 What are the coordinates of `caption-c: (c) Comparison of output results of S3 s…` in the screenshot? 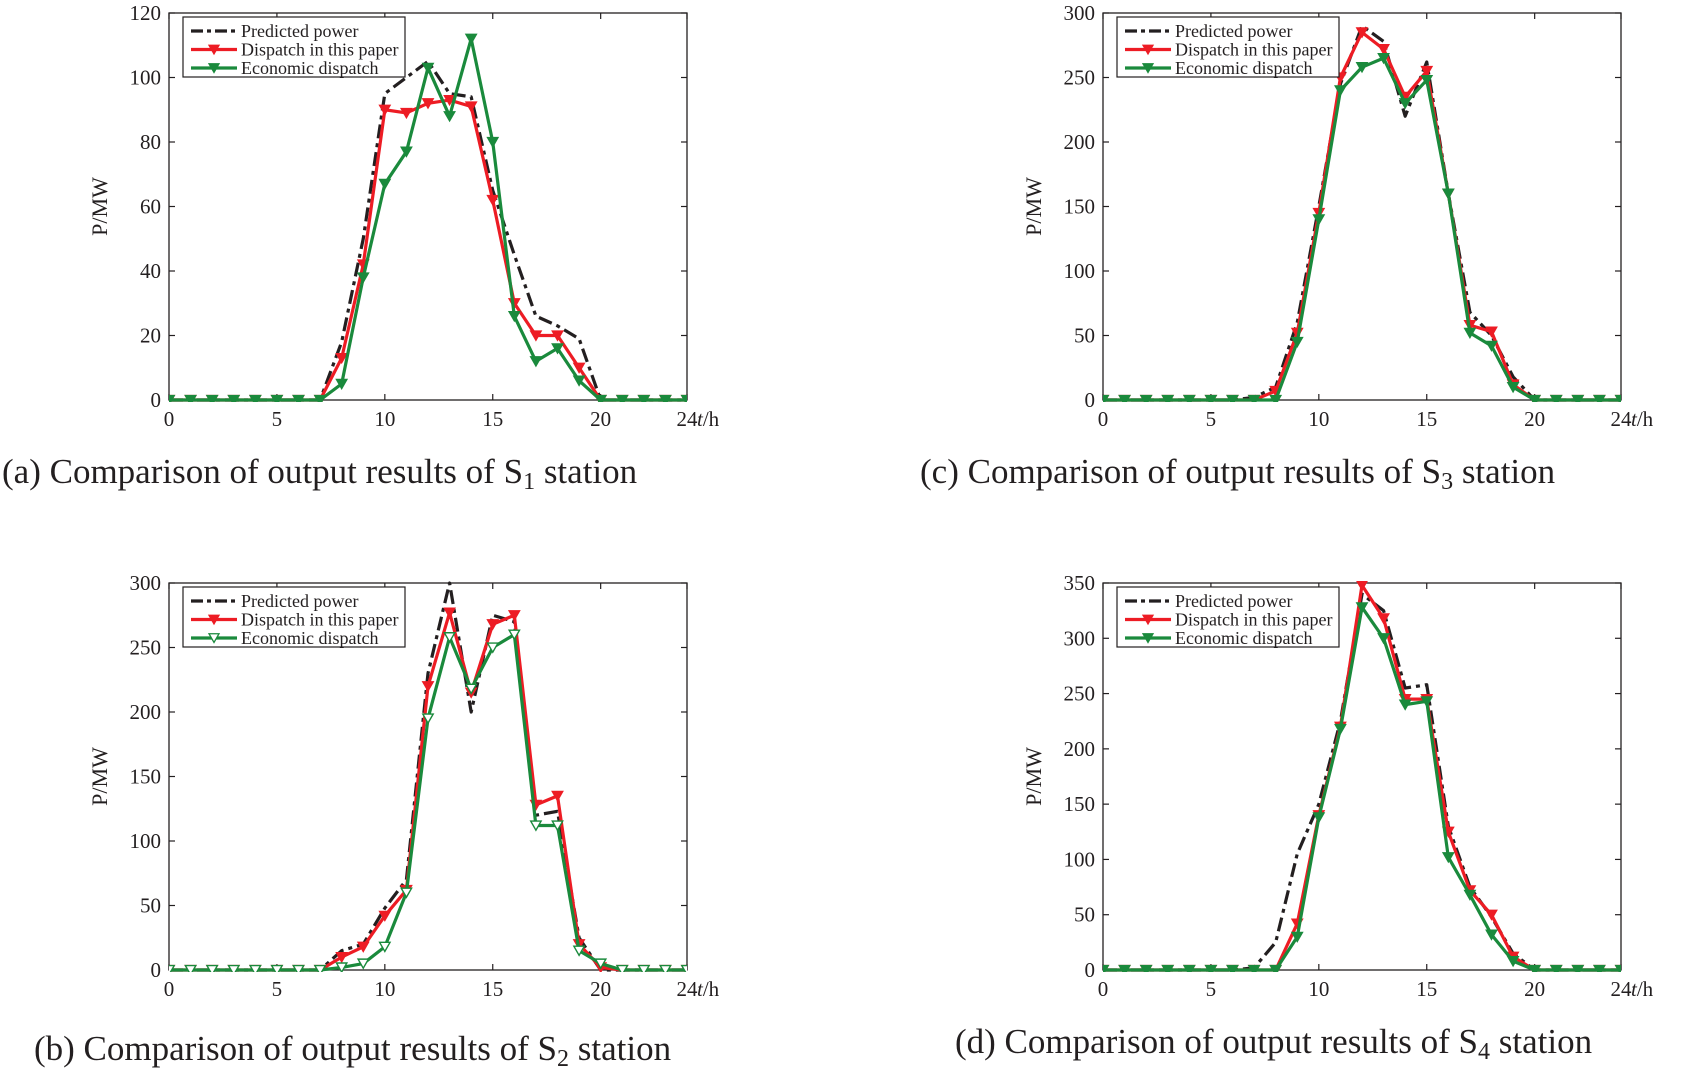 It's located at (1237, 473).